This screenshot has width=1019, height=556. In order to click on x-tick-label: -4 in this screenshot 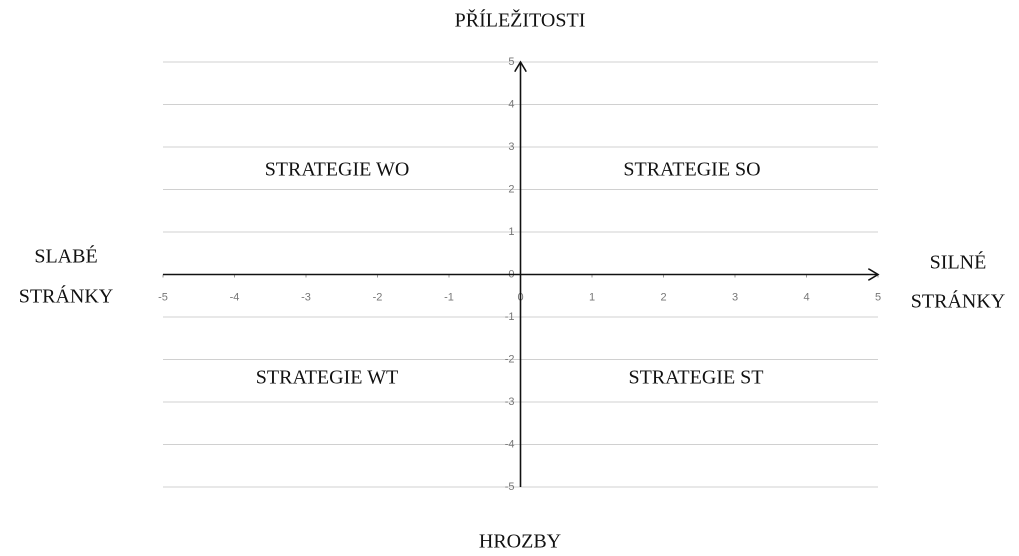, I will do `click(235, 297)`.